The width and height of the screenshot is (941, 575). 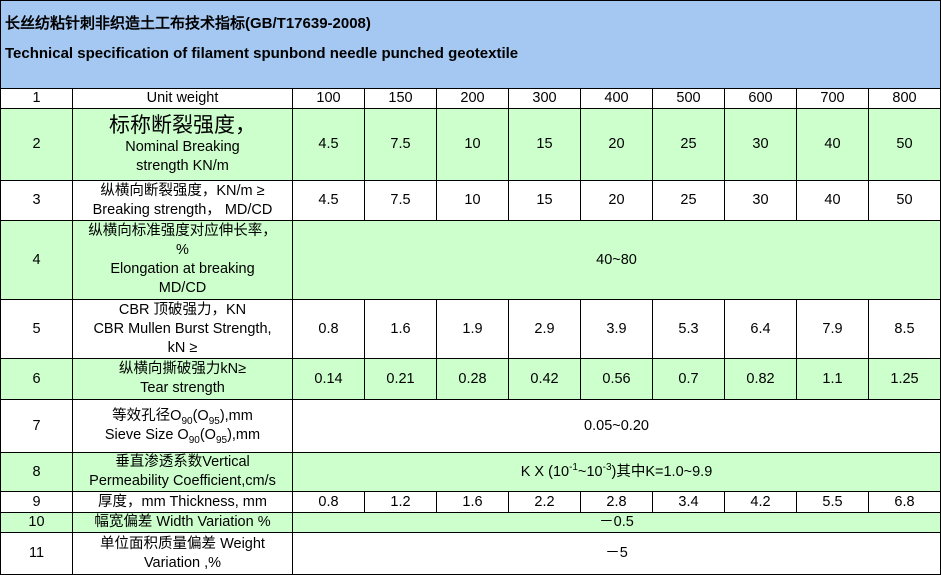 What do you see at coordinates (760, 378) in the screenshot?
I see `text-line: 0.82` at bounding box center [760, 378].